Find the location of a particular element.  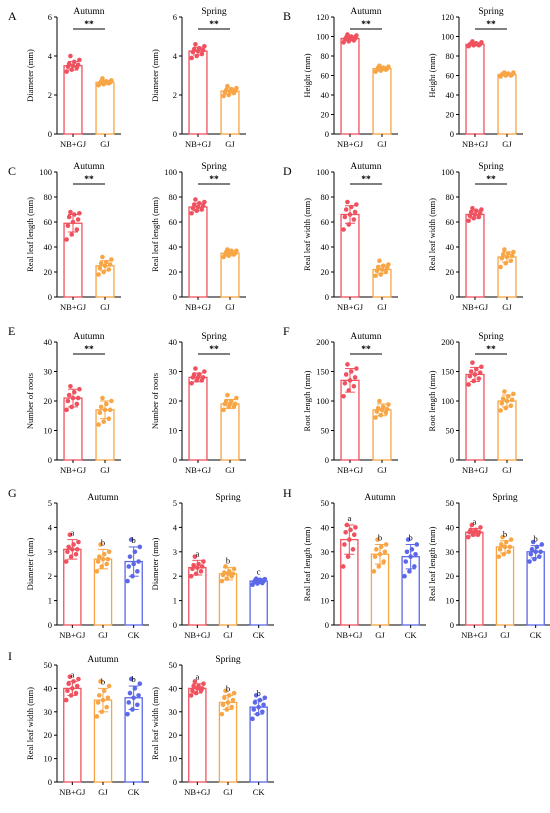

bar-gj is located at coordinates (105, 108).